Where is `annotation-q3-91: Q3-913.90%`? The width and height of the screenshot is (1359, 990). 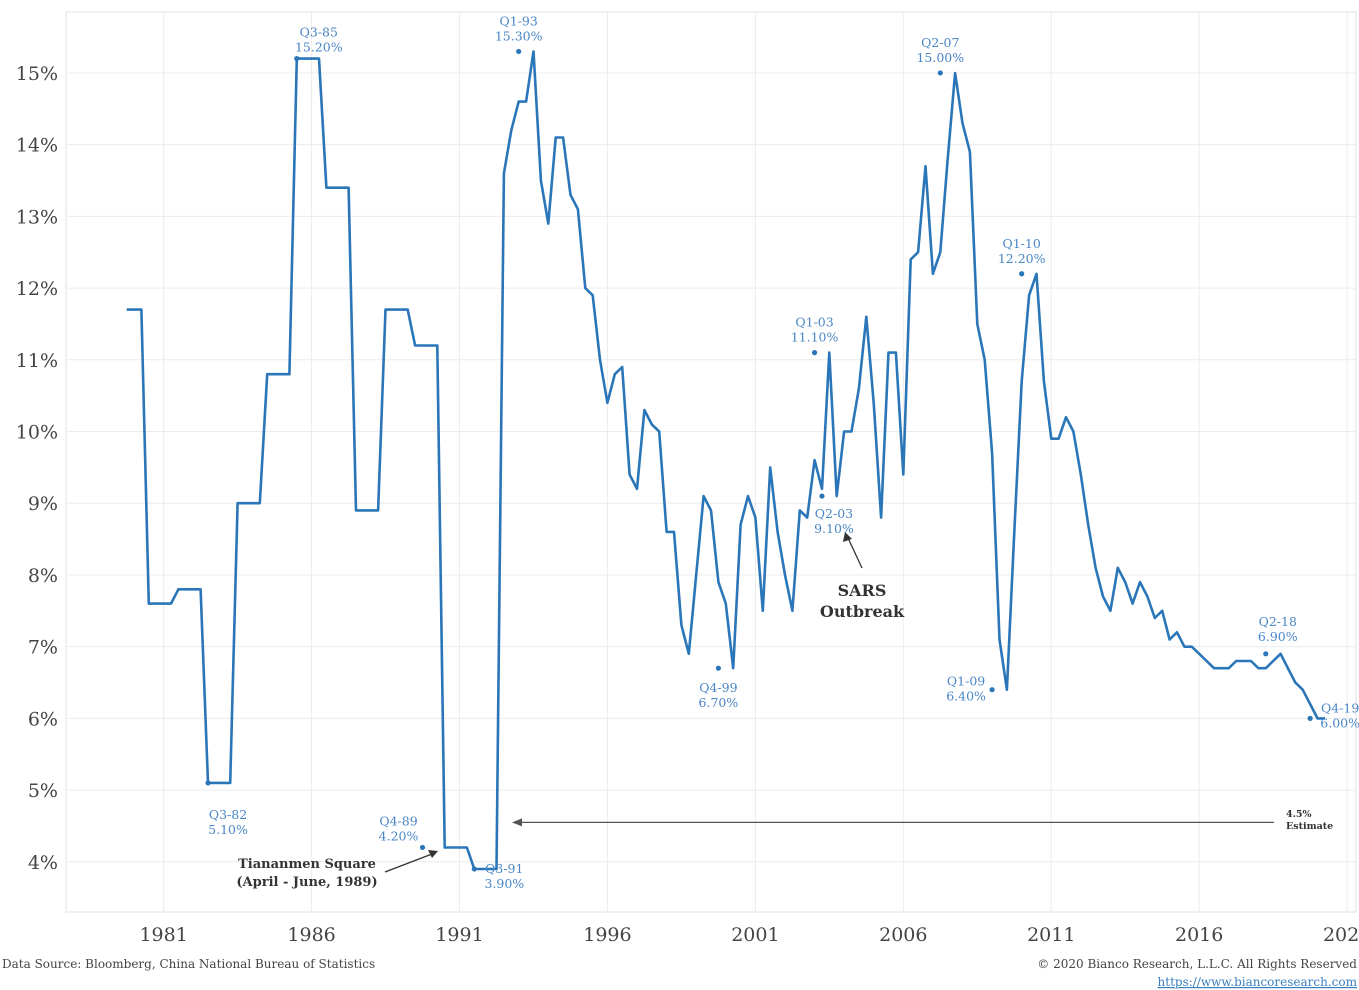
annotation-q3-91: Q3-913.90% is located at coordinates (504, 876).